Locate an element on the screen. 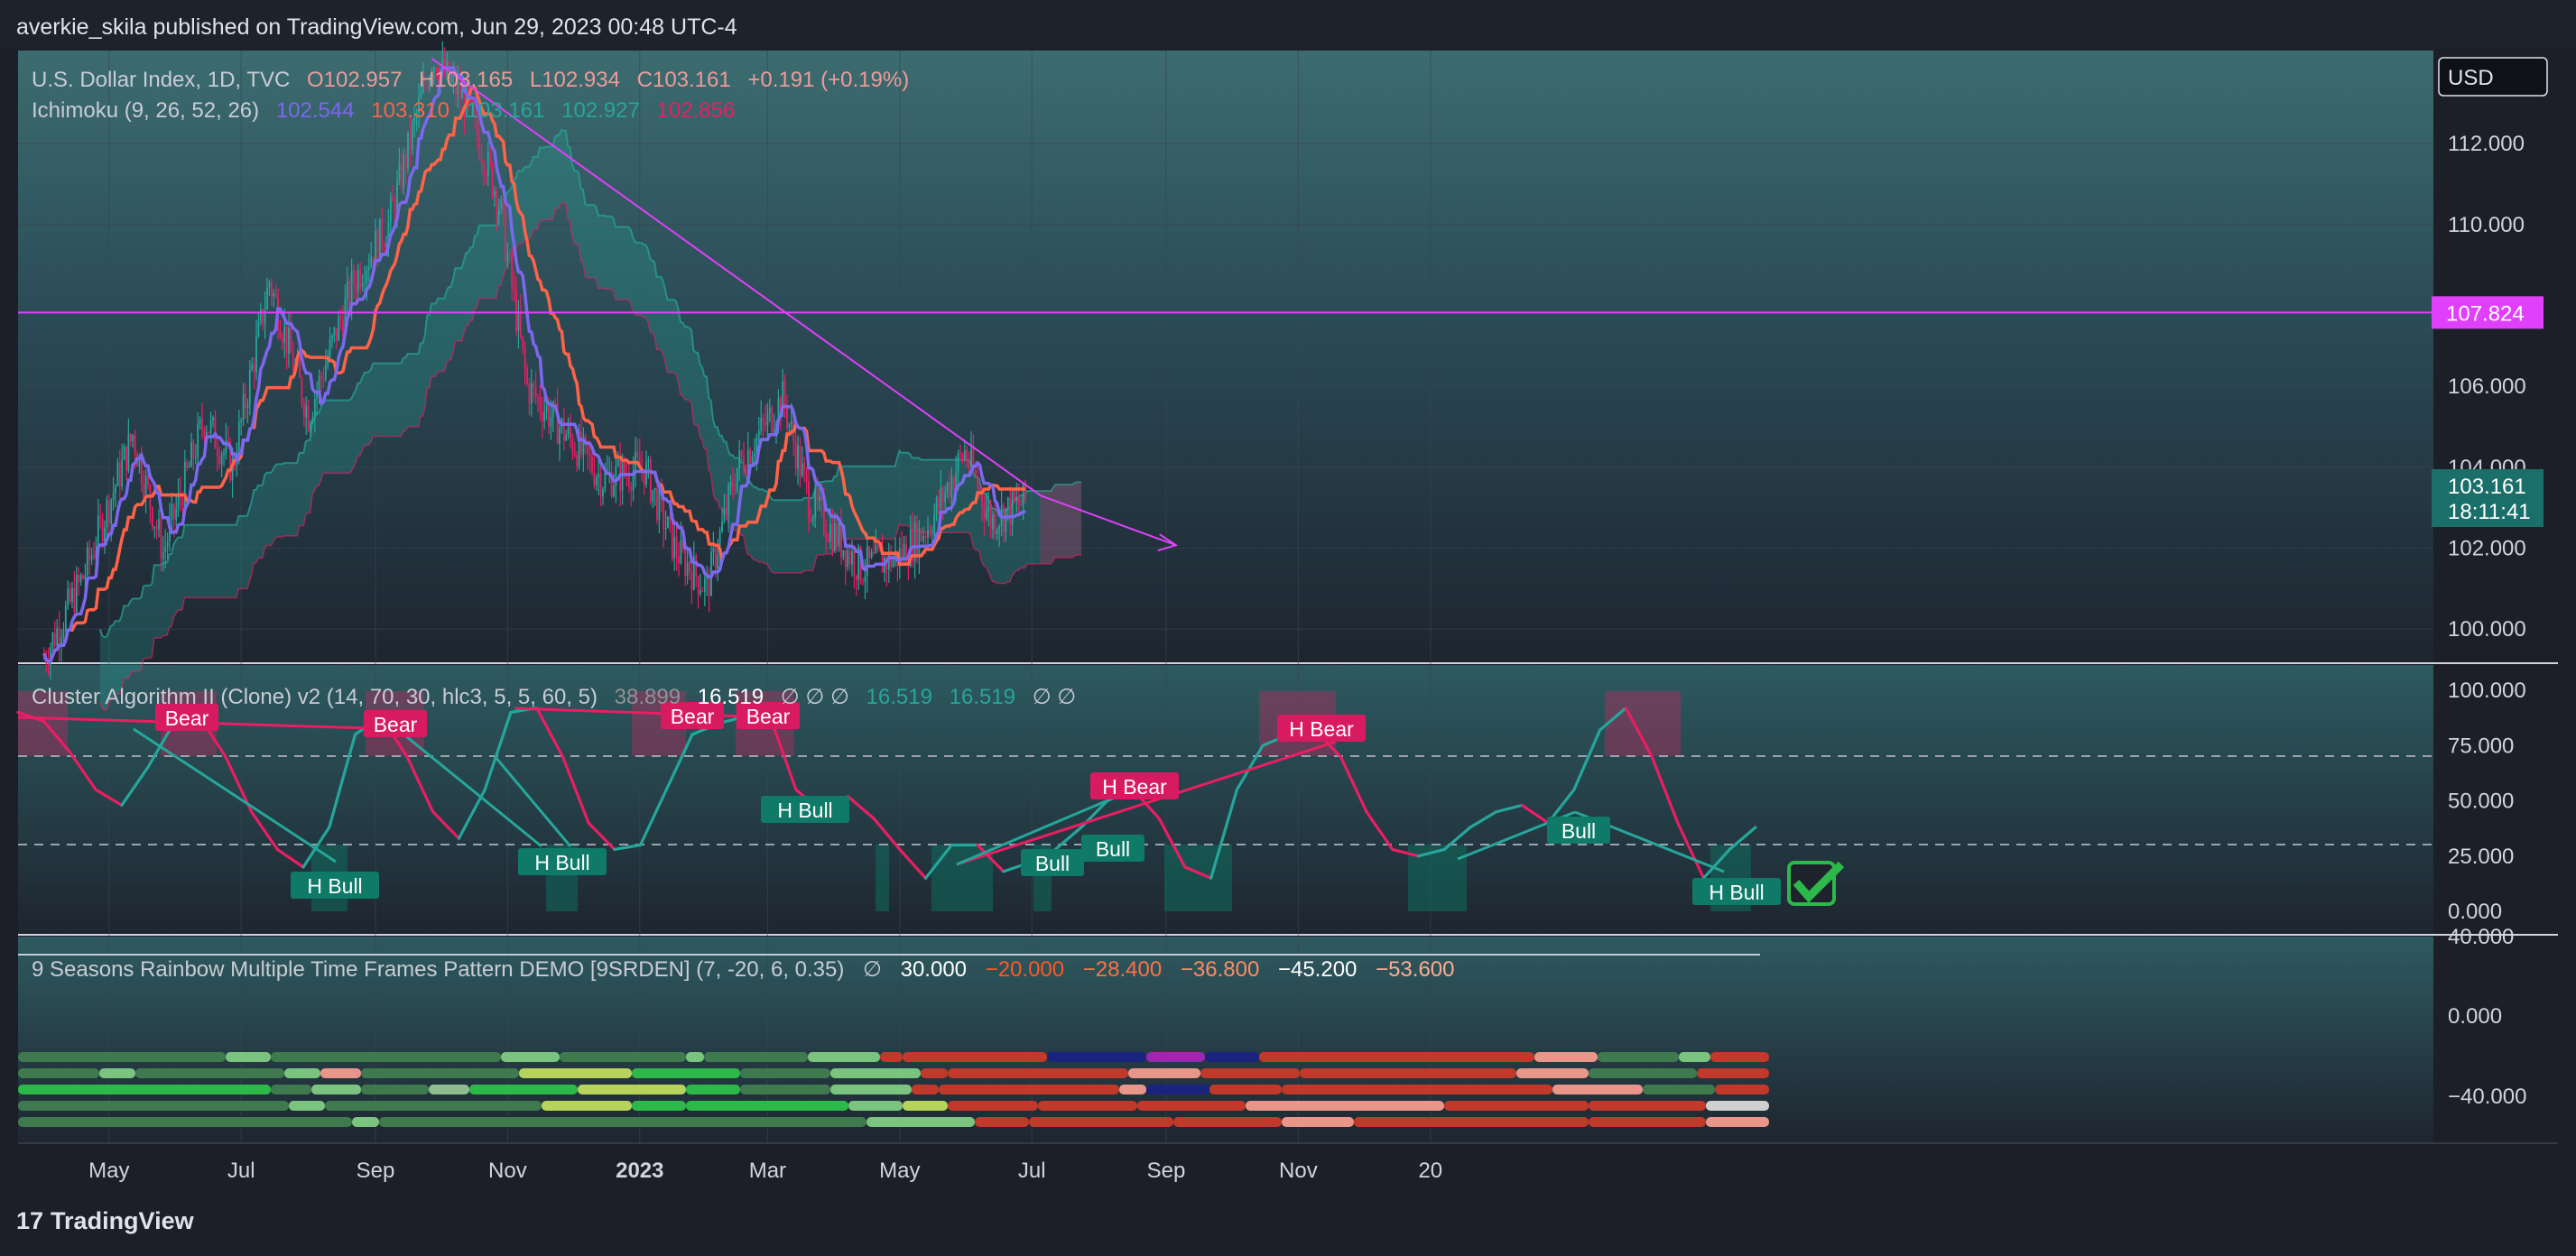 The width and height of the screenshot is (2576, 1256). last-price-label: 103.161 is located at coordinates (2487, 487).